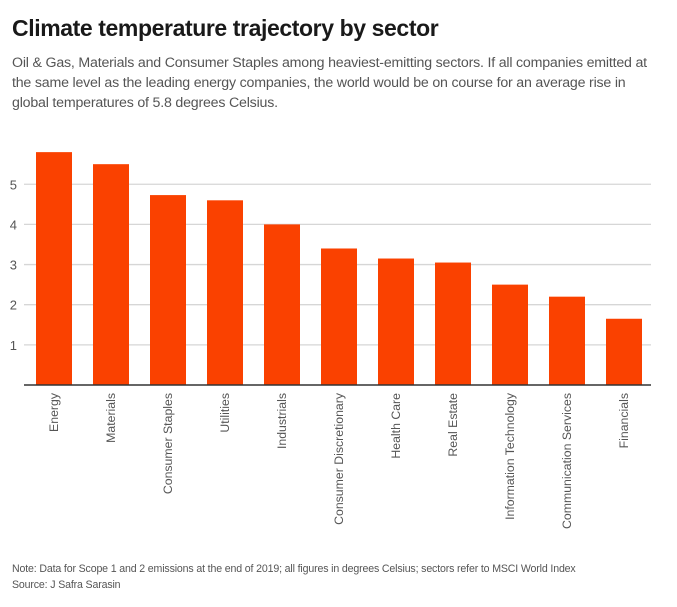  I want to click on bar-health-care, so click(396, 321).